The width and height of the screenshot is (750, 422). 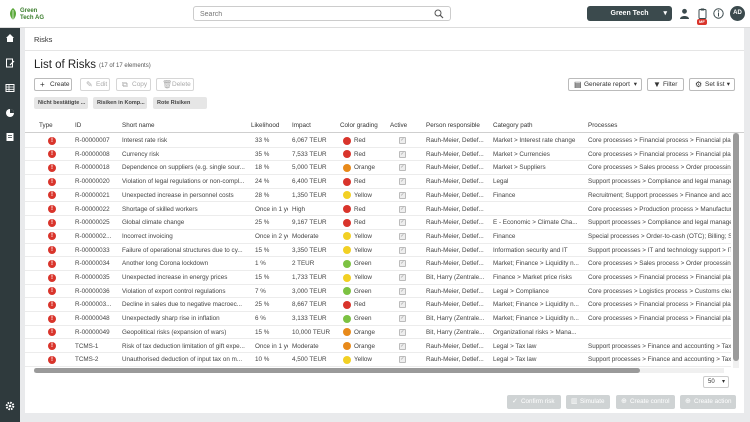 What do you see at coordinates (534, 402) in the screenshot?
I see `confirm-risk-button: ✓ Confirm risk` at bounding box center [534, 402].